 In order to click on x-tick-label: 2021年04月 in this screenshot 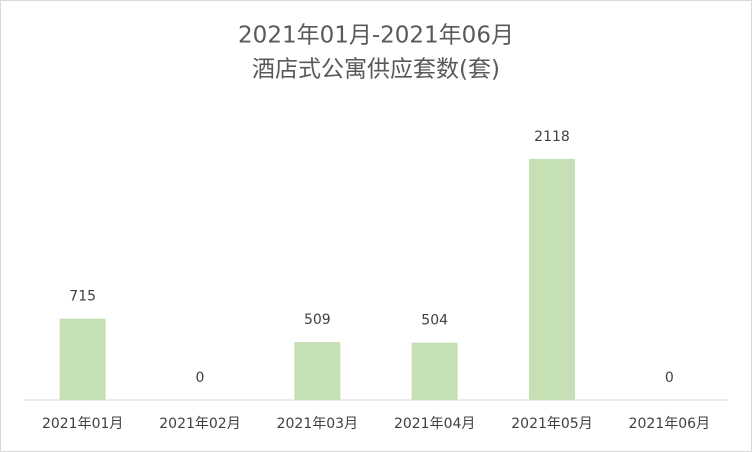, I will do `click(434, 424)`.